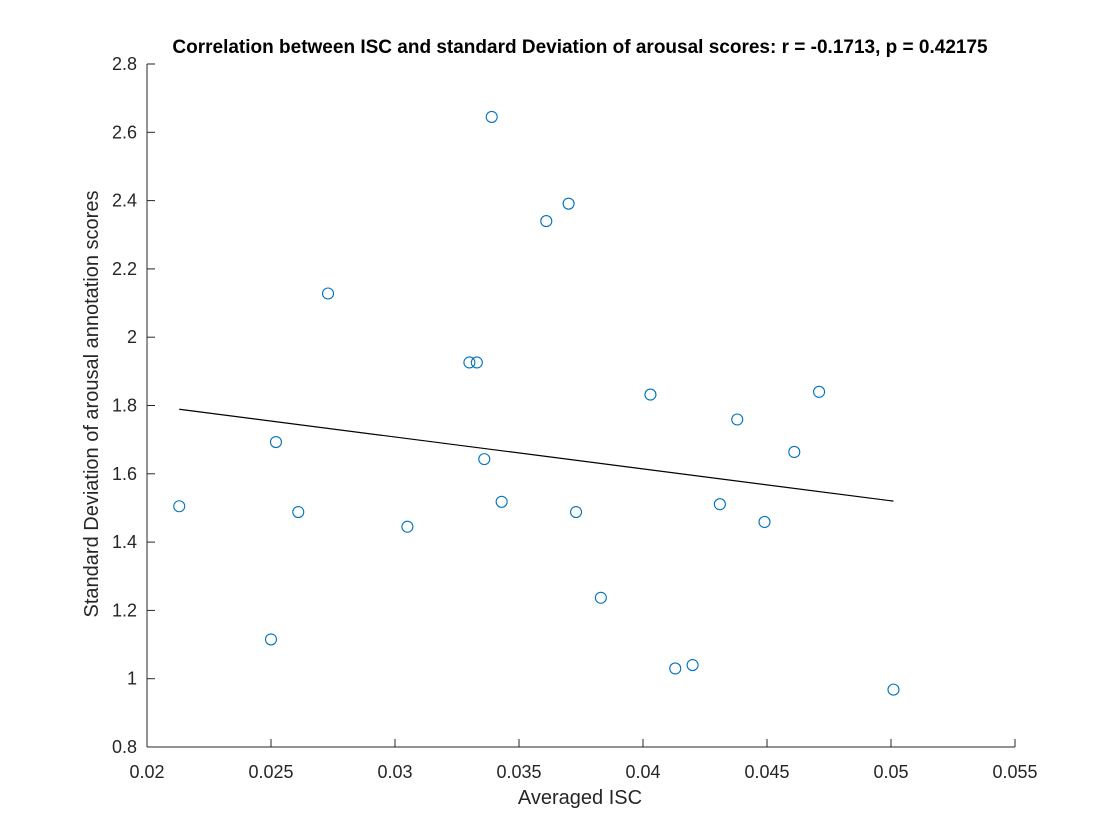 The height and width of the screenshot is (840, 1120). I want to click on y-tick-label: 1.6, so click(124, 474).